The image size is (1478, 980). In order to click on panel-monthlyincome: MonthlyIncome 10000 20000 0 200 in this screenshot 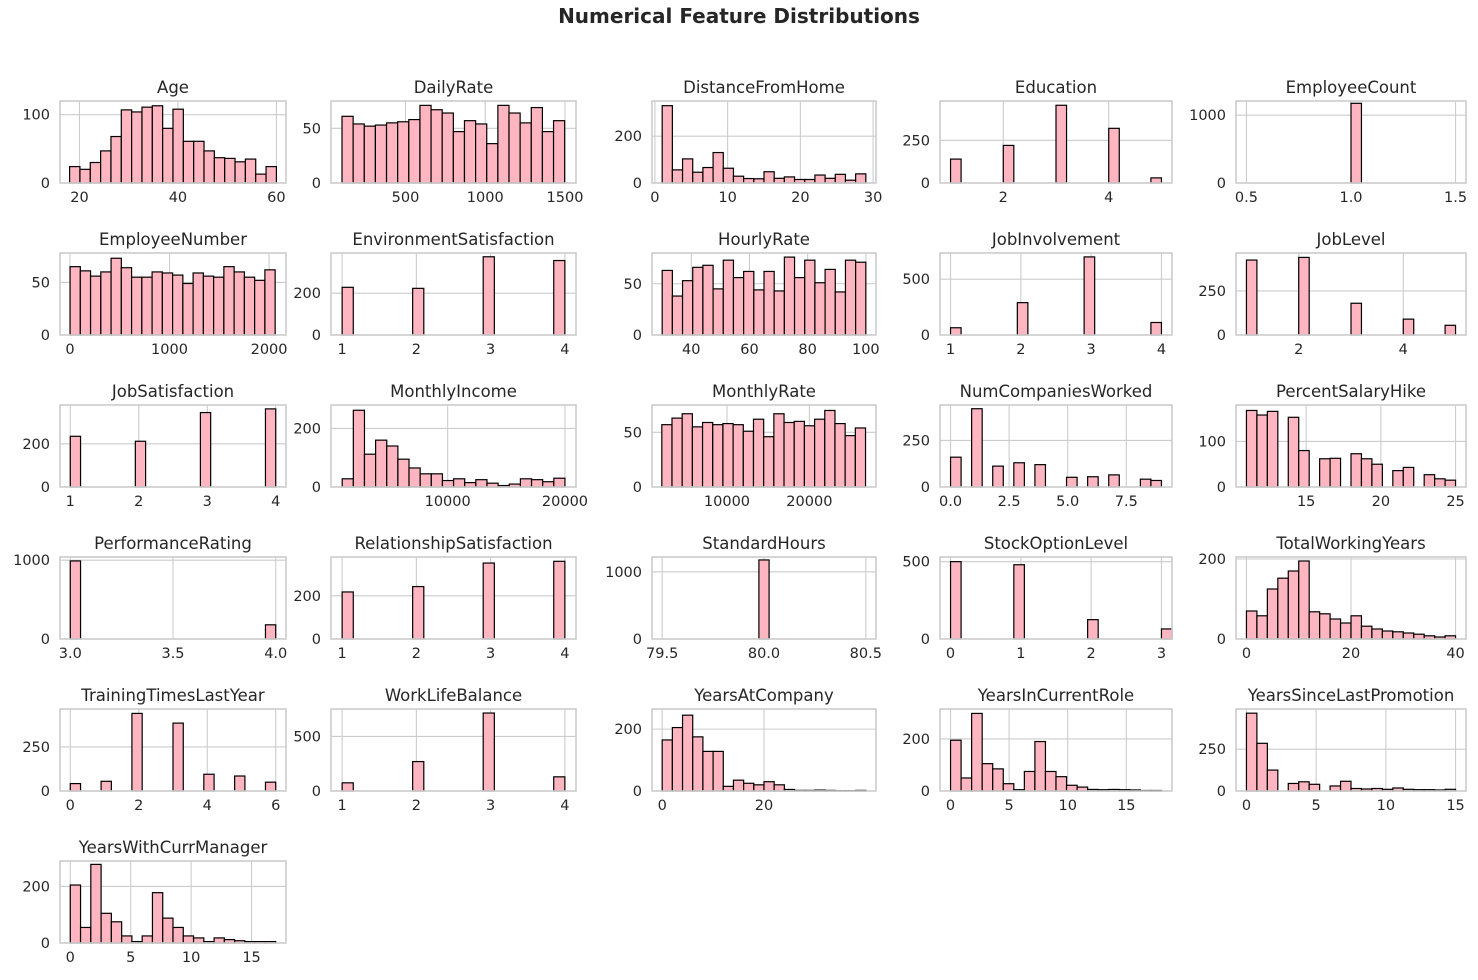, I will do `click(440, 446)`.